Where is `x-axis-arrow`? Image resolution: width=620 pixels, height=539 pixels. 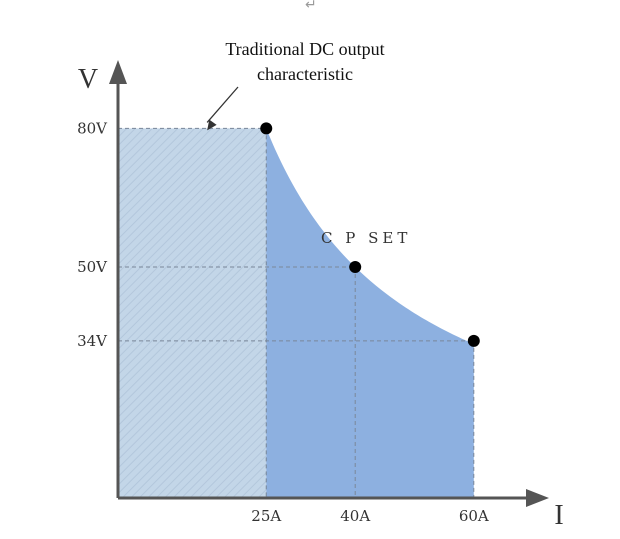 x-axis-arrow is located at coordinates (537, 498).